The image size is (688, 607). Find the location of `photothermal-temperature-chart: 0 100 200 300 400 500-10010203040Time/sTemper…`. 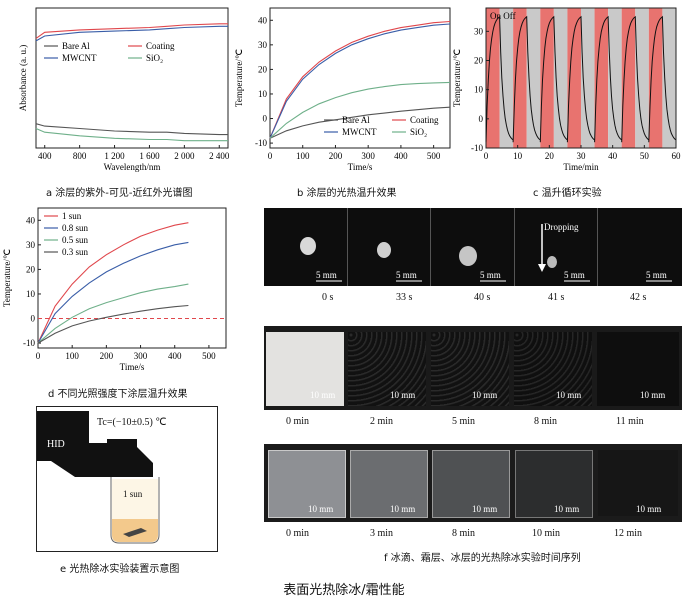

photothermal-temperature-chart: 0 100 200 300 400 500-10010203040Time/sTemper… is located at coordinates (342, 89).